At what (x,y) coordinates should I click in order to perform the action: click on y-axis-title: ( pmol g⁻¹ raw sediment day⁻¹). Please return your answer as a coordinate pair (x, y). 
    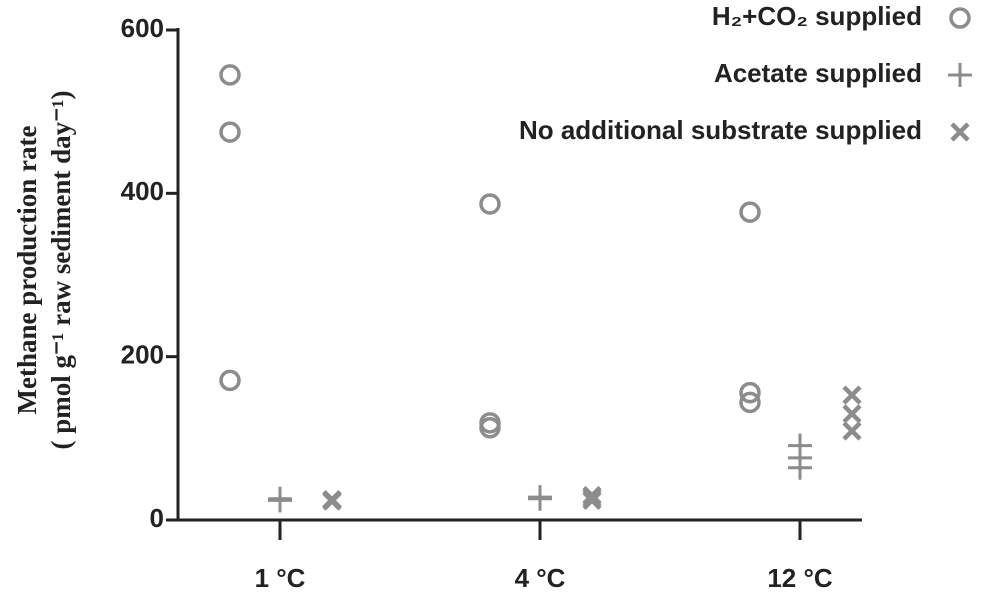
    Looking at the image, I should click on (61, 270).